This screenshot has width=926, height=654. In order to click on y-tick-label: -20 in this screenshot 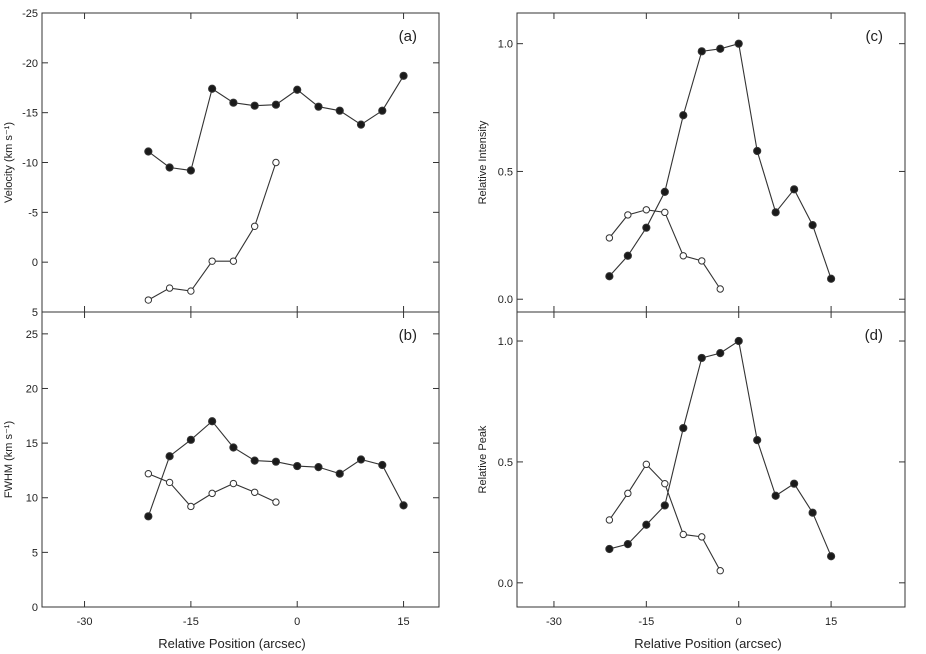, I will do `click(30, 64)`.